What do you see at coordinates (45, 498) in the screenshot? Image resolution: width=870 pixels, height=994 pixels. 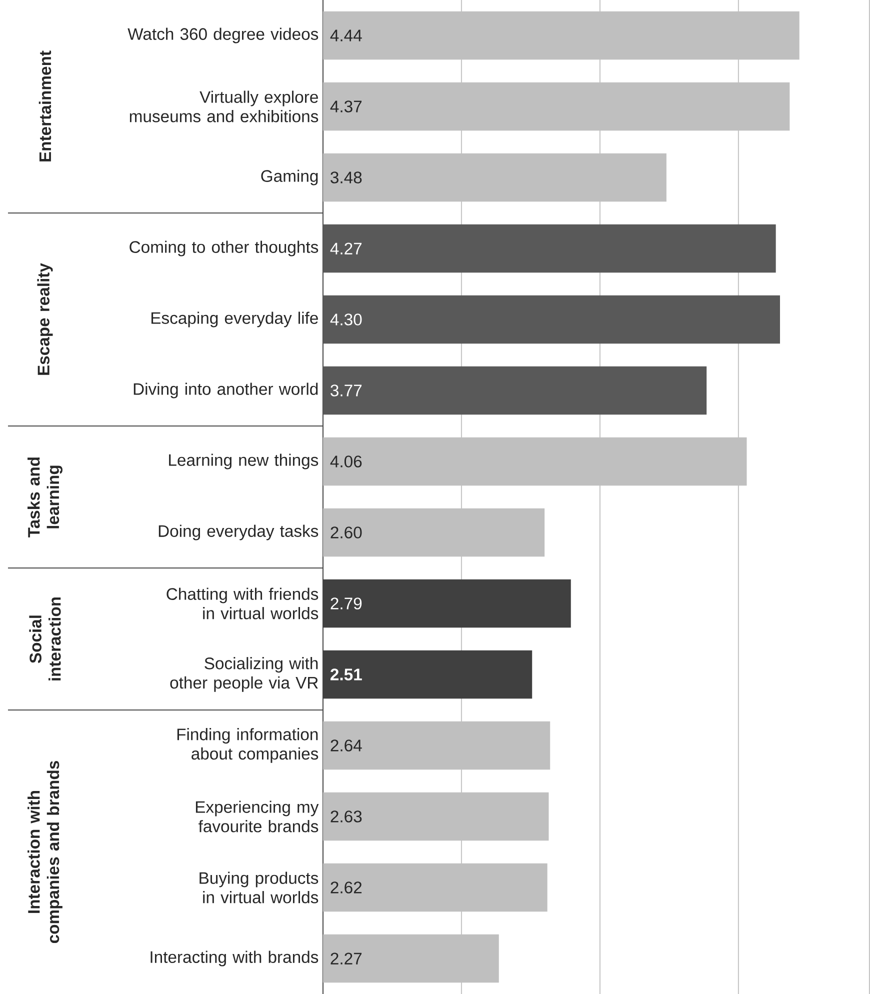 I see `text: Tasks and learning` at bounding box center [45, 498].